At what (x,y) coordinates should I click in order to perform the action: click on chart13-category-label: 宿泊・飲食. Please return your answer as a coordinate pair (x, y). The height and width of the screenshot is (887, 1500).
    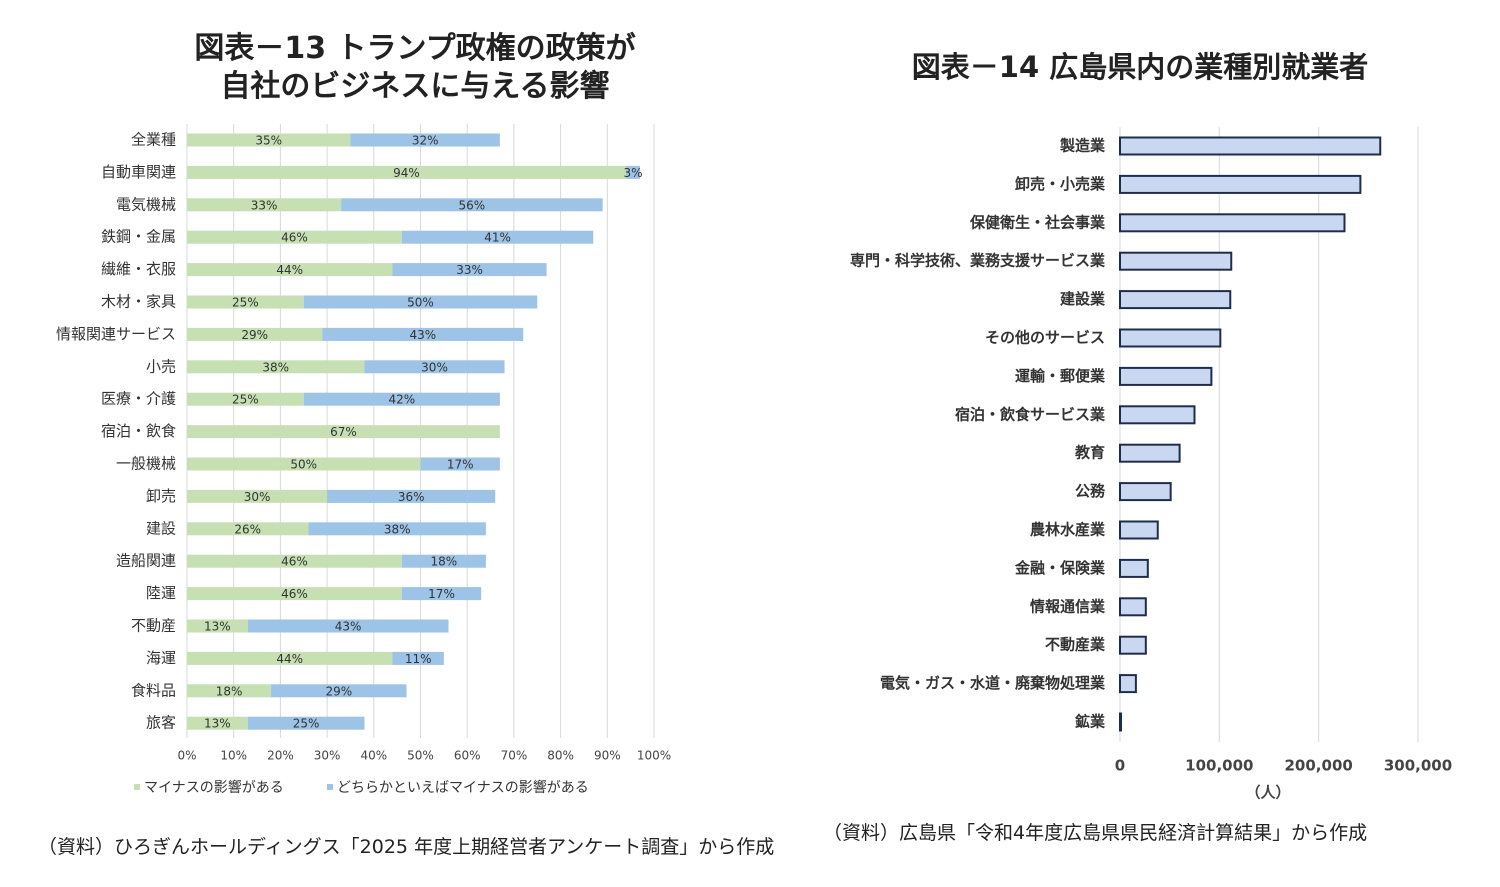
    Looking at the image, I should click on (138, 431).